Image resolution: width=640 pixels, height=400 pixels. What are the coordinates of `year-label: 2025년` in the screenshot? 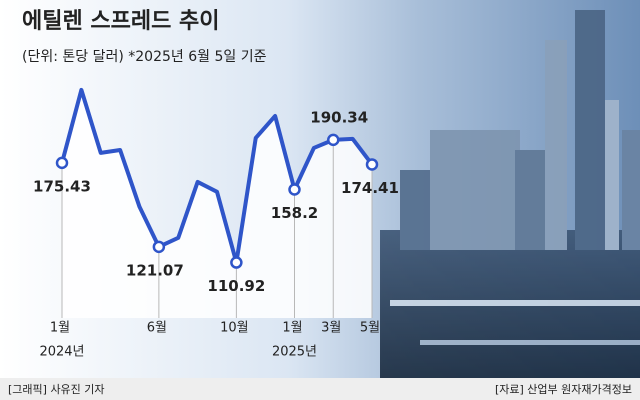 It's located at (294, 352).